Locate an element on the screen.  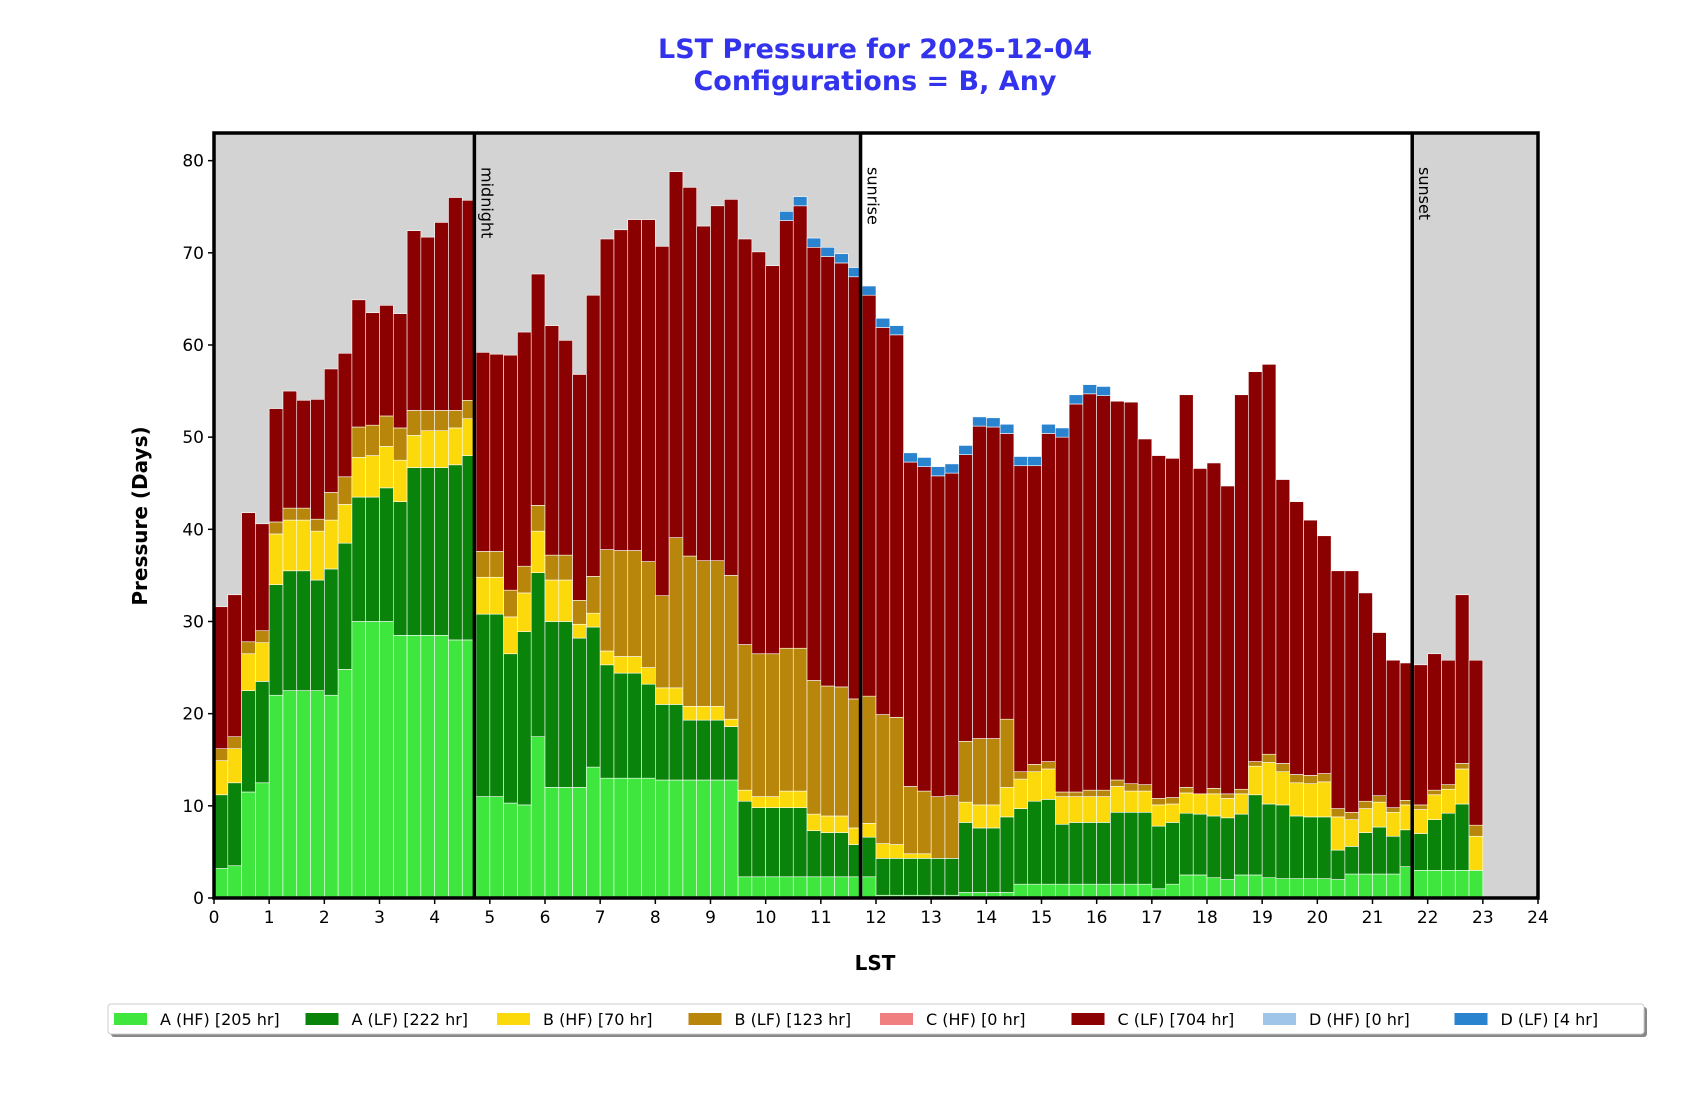
x-tick-label: 7 is located at coordinates (600, 918).